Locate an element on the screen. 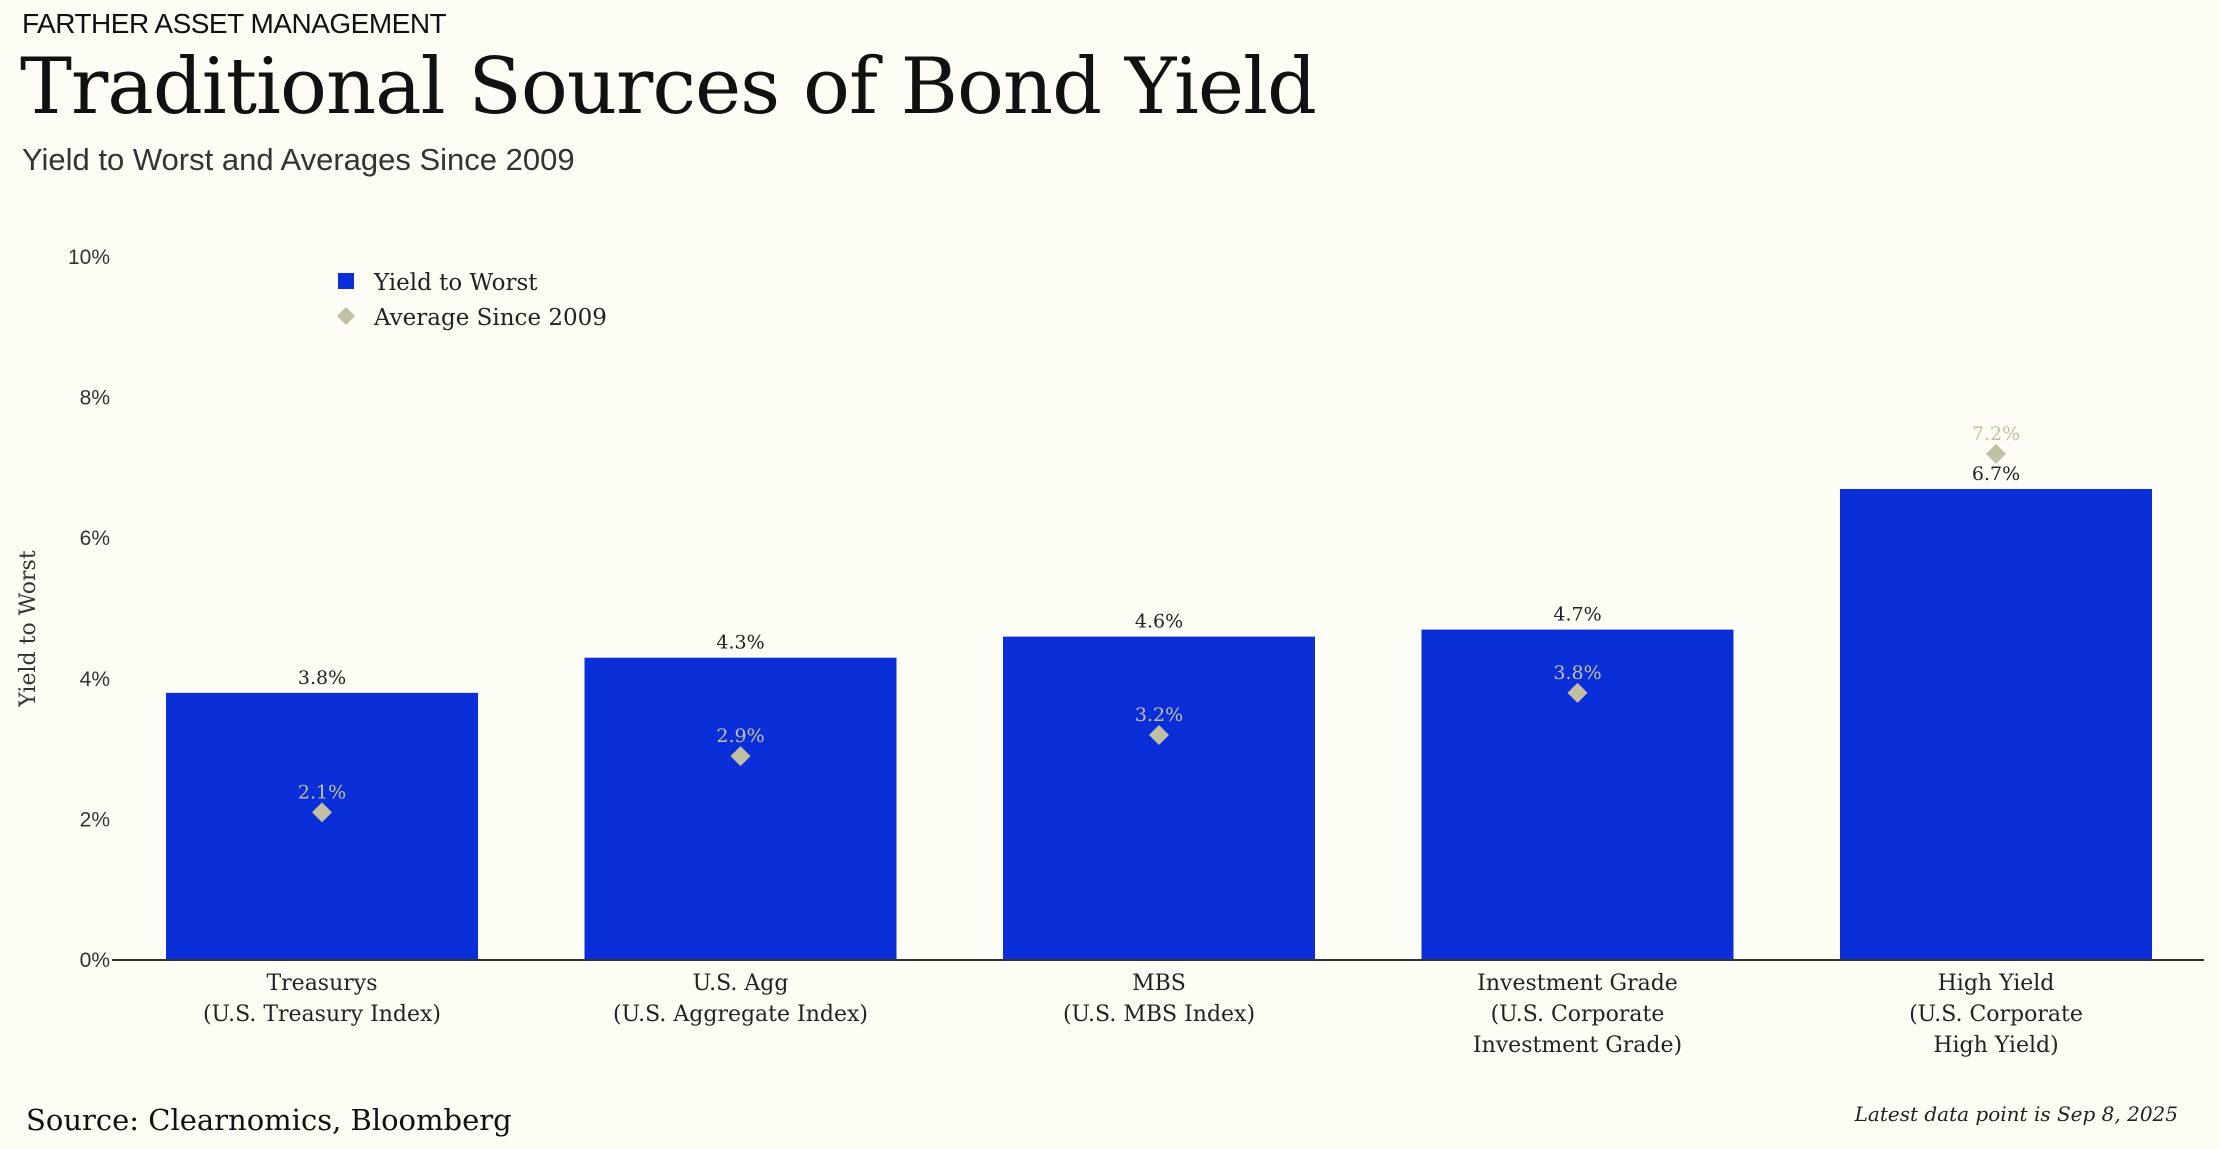 The height and width of the screenshot is (1149, 2220). bar-value-label: 6.7% is located at coordinates (1996, 474).